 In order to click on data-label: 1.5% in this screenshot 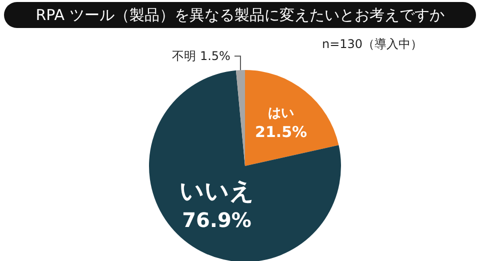, I will do `click(215, 56)`.